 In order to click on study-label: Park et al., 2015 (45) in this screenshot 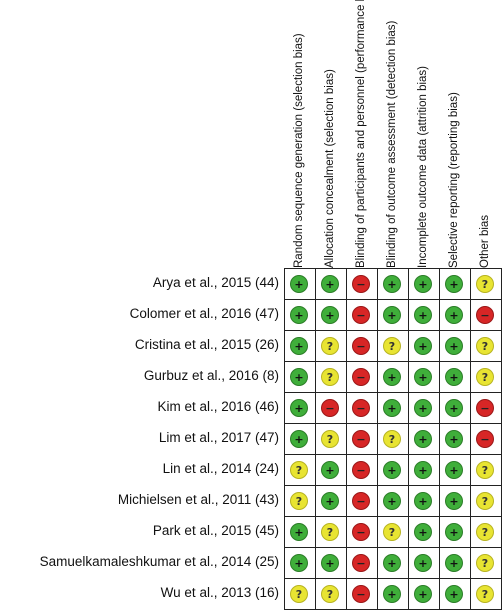, I will do `click(215, 530)`.